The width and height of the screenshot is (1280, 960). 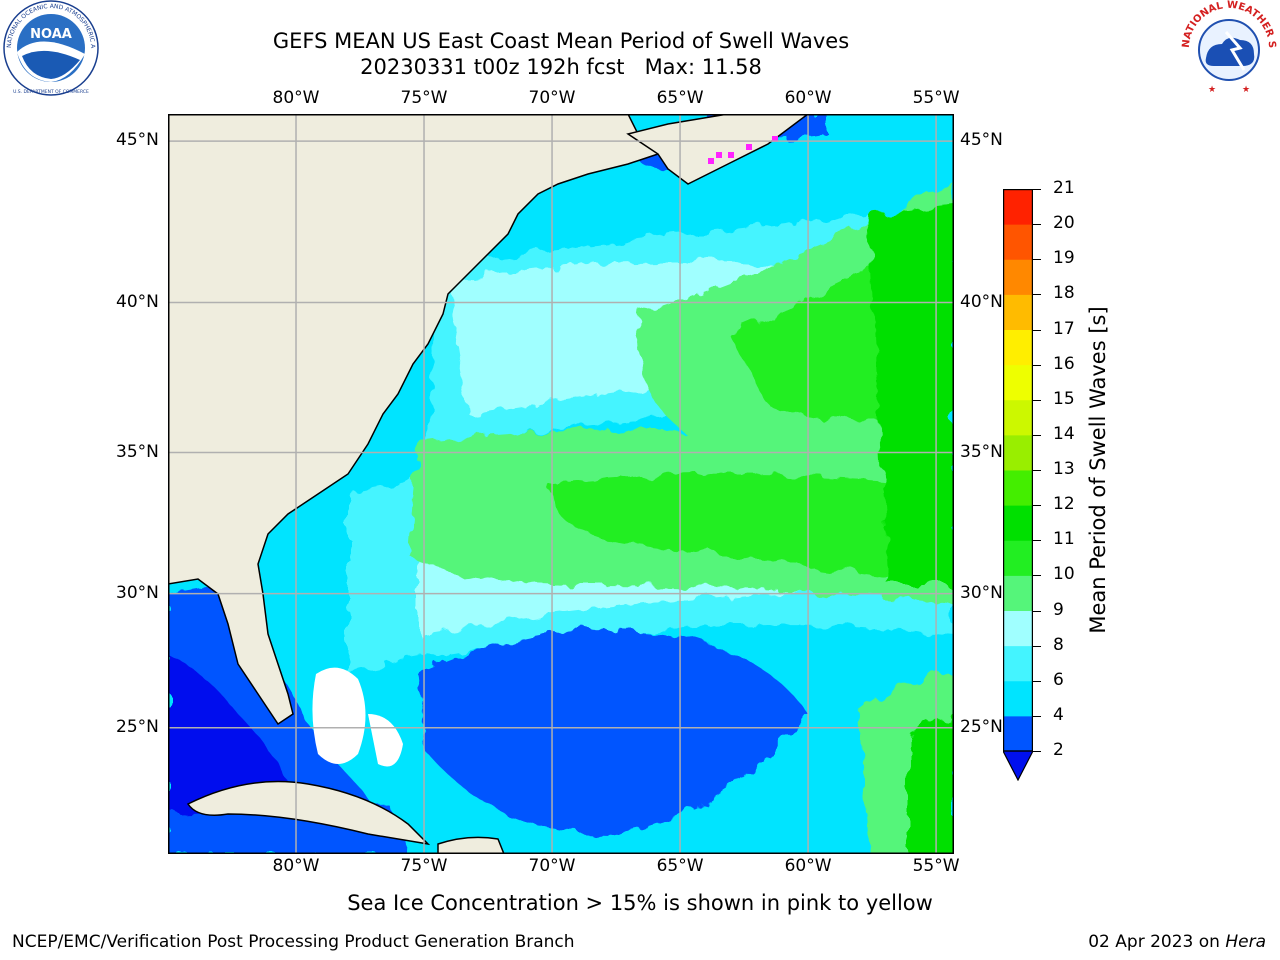 What do you see at coordinates (1227, 47) in the screenshot?
I see `nws-logo: NATIONAL WEATHER SERVICE ★ ★` at bounding box center [1227, 47].